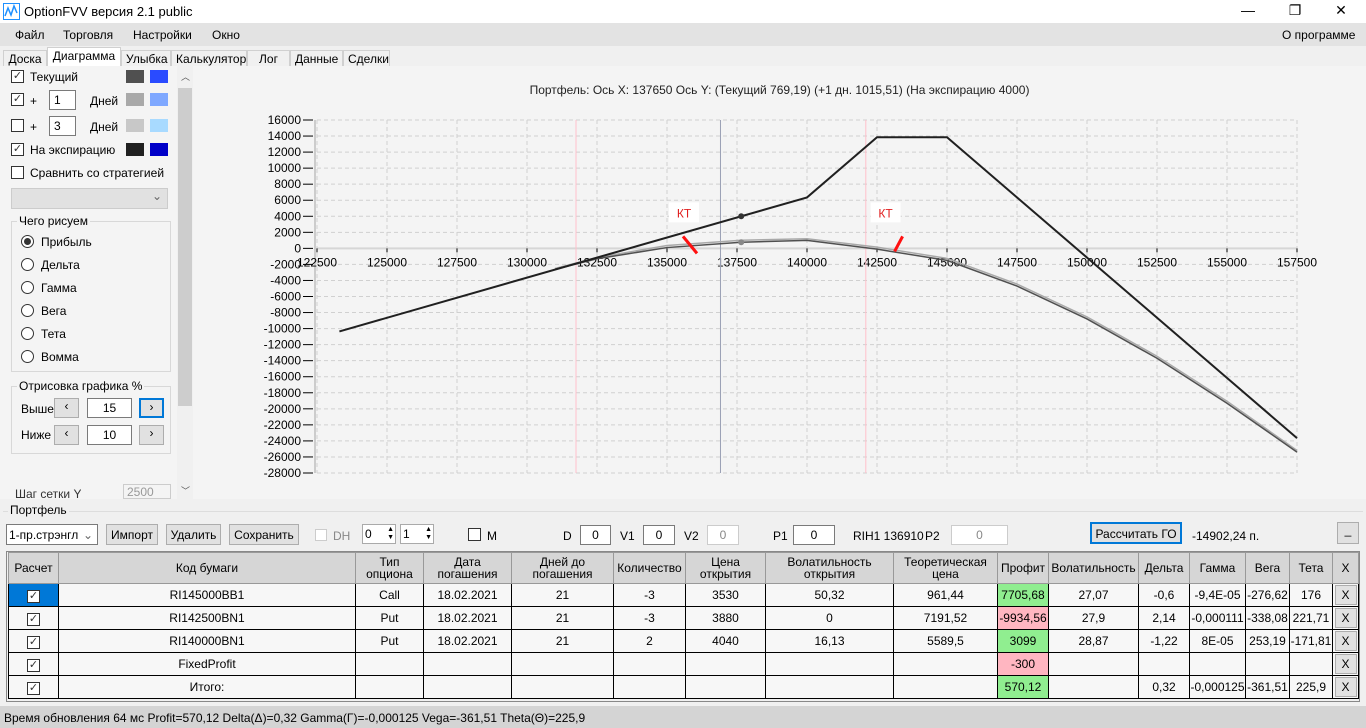  I want to click on menu-window: Окно, so click(226, 35).